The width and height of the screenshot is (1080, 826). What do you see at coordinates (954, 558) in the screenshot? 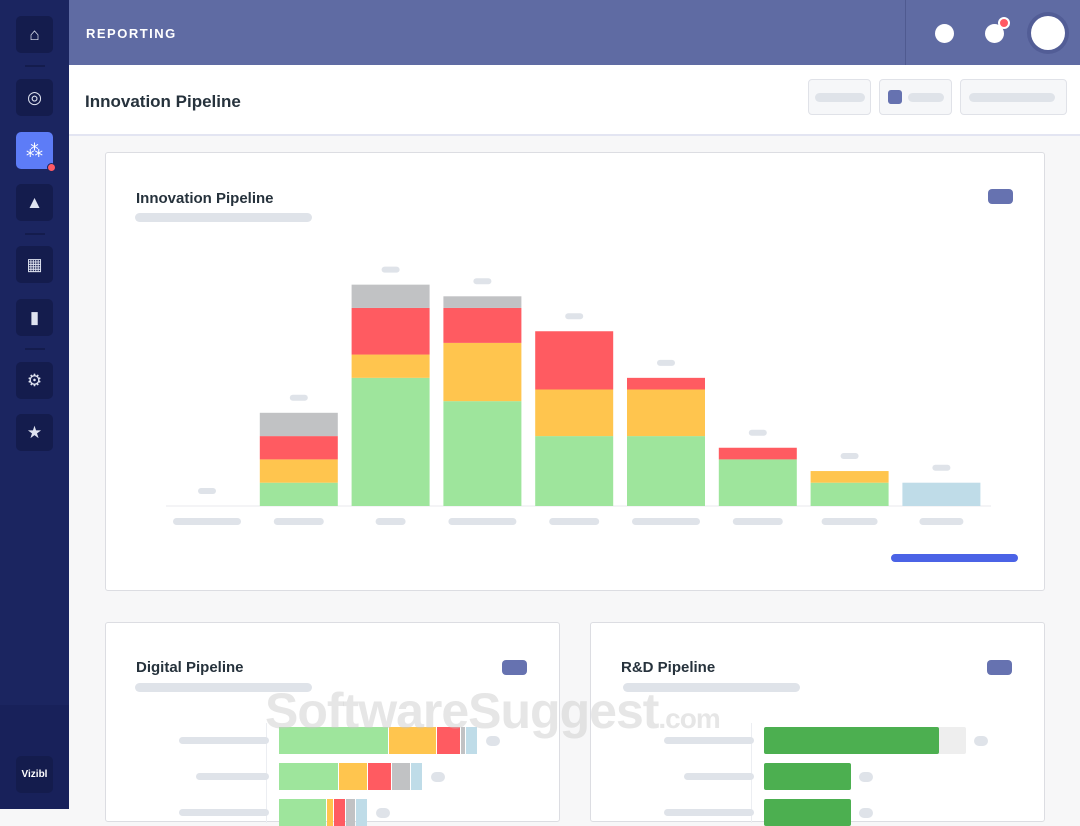
I see `view-more-link` at bounding box center [954, 558].